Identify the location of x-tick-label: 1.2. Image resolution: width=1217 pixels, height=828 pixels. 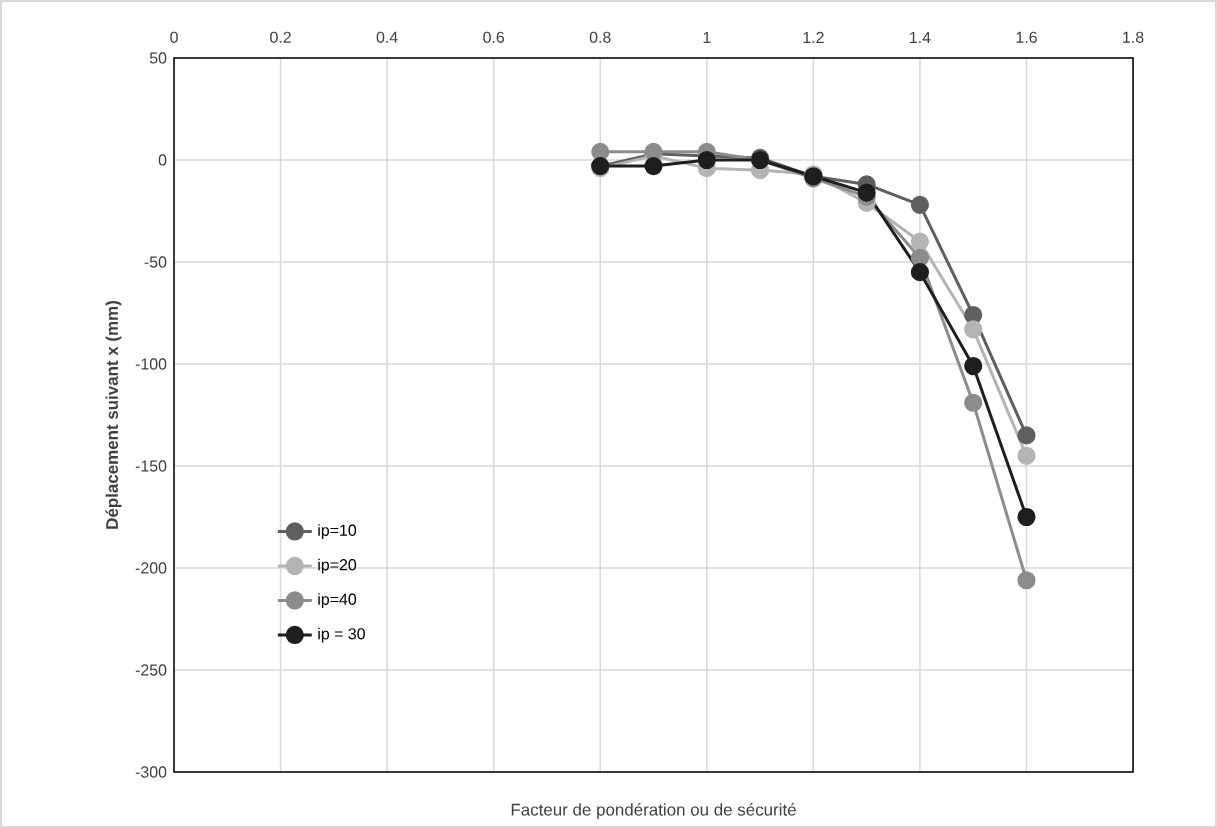
(813, 37).